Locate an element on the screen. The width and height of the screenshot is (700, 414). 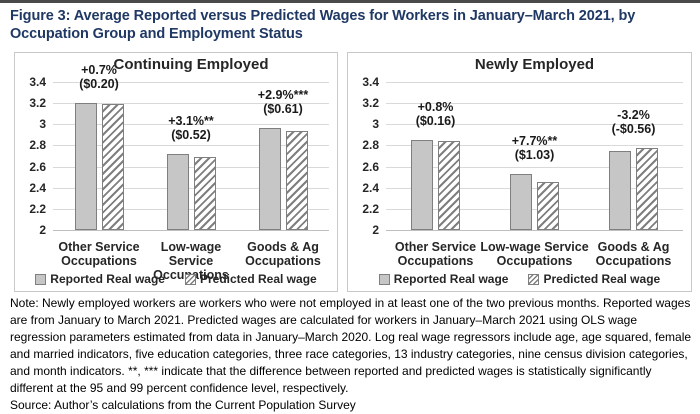
bar-annotation: +0.7% ($0.20) is located at coordinates (99, 77).